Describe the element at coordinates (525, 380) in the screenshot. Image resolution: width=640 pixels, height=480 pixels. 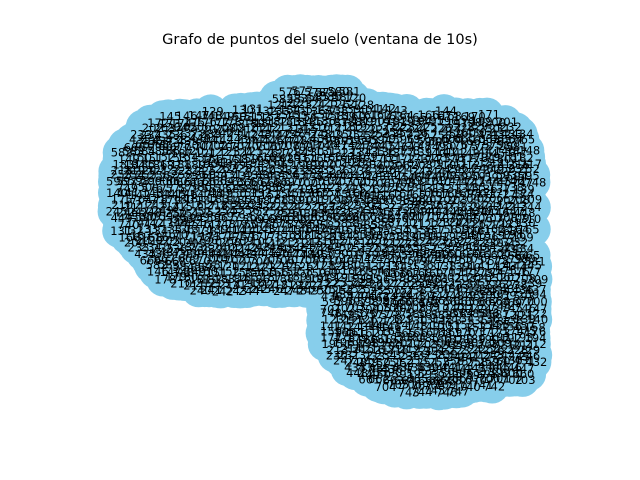
I see `node-label: 703` at that location.